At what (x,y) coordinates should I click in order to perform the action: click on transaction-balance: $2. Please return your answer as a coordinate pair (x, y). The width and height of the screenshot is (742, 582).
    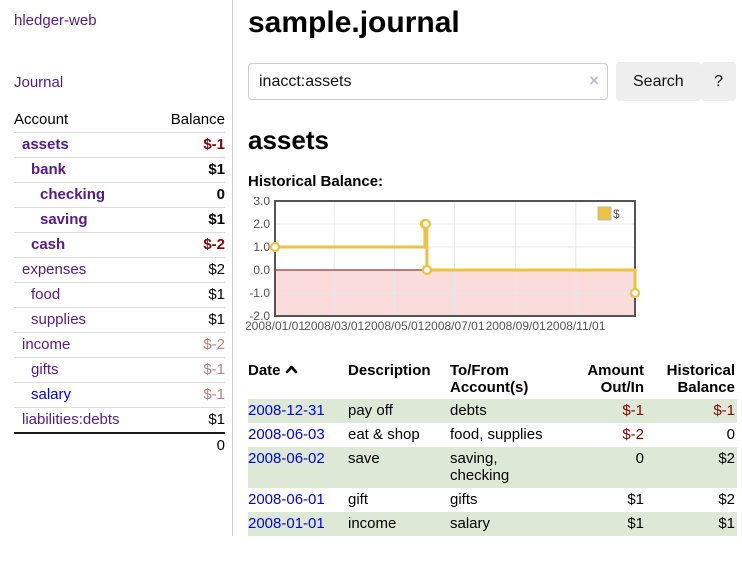
    Looking at the image, I should click on (726, 458).